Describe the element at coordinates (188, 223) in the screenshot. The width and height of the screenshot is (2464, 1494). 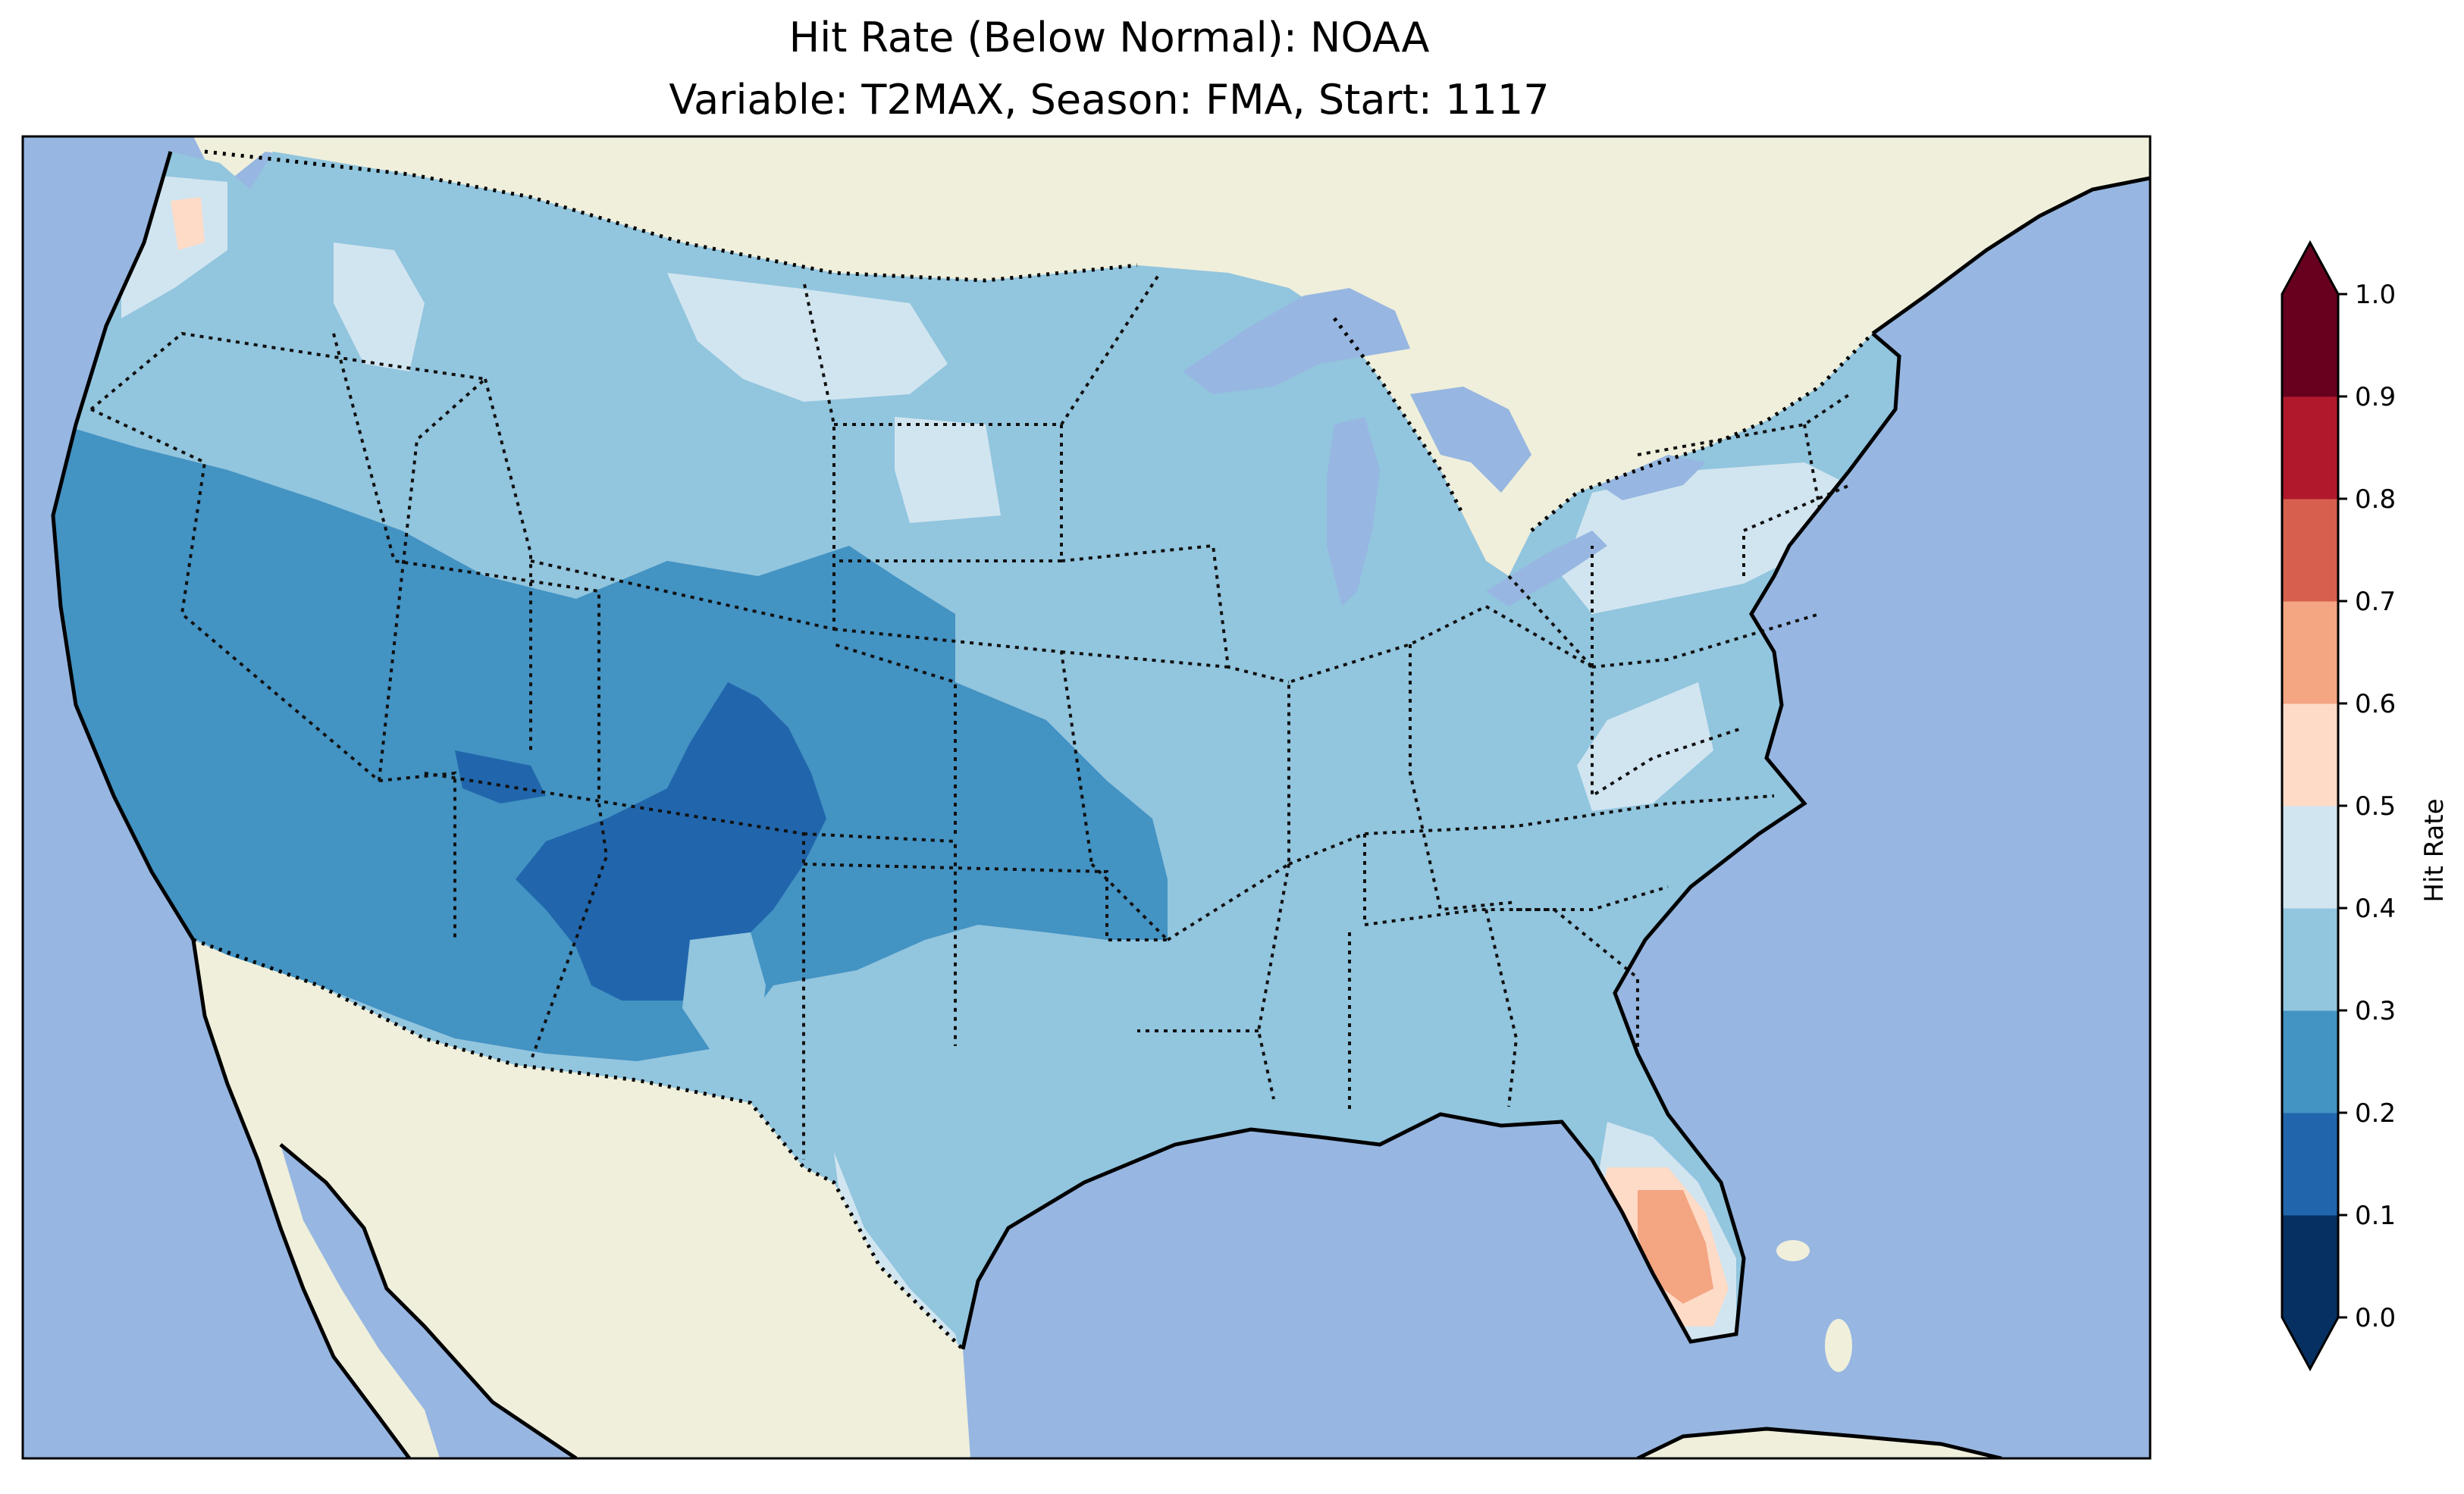
I see `region-wash-tip-0.5-0.6` at that location.